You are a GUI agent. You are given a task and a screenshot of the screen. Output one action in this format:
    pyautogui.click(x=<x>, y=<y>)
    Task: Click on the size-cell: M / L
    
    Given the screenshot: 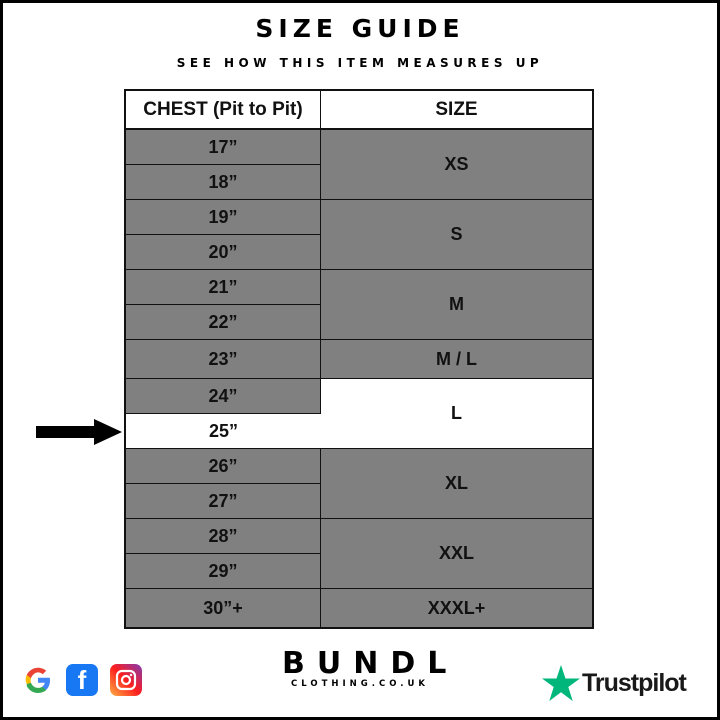 What is the action you would take?
    pyautogui.click(x=456, y=359)
    